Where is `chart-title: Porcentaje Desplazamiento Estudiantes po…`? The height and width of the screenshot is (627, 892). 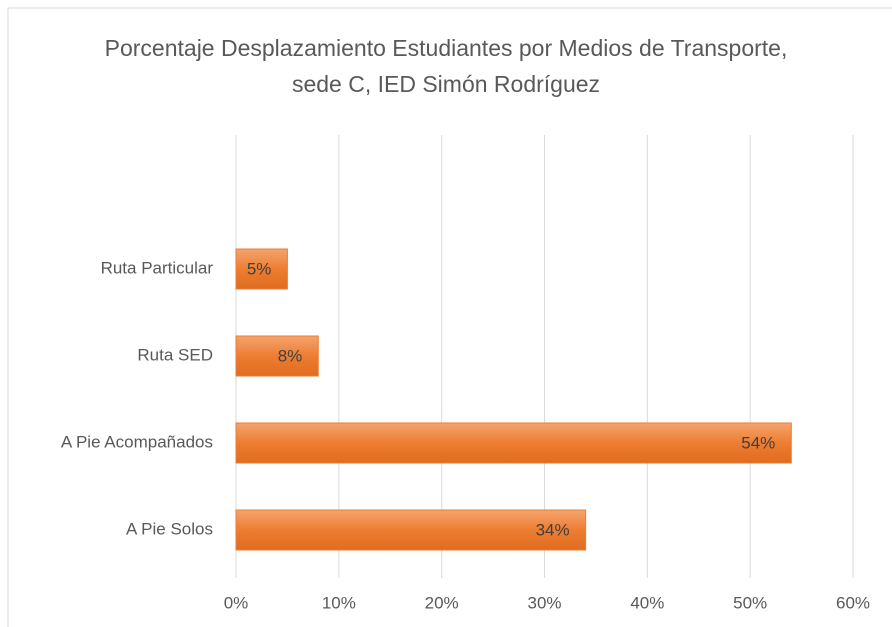 chart-title: Porcentaje Desplazamiento Estudiantes po… is located at coordinates (446, 66).